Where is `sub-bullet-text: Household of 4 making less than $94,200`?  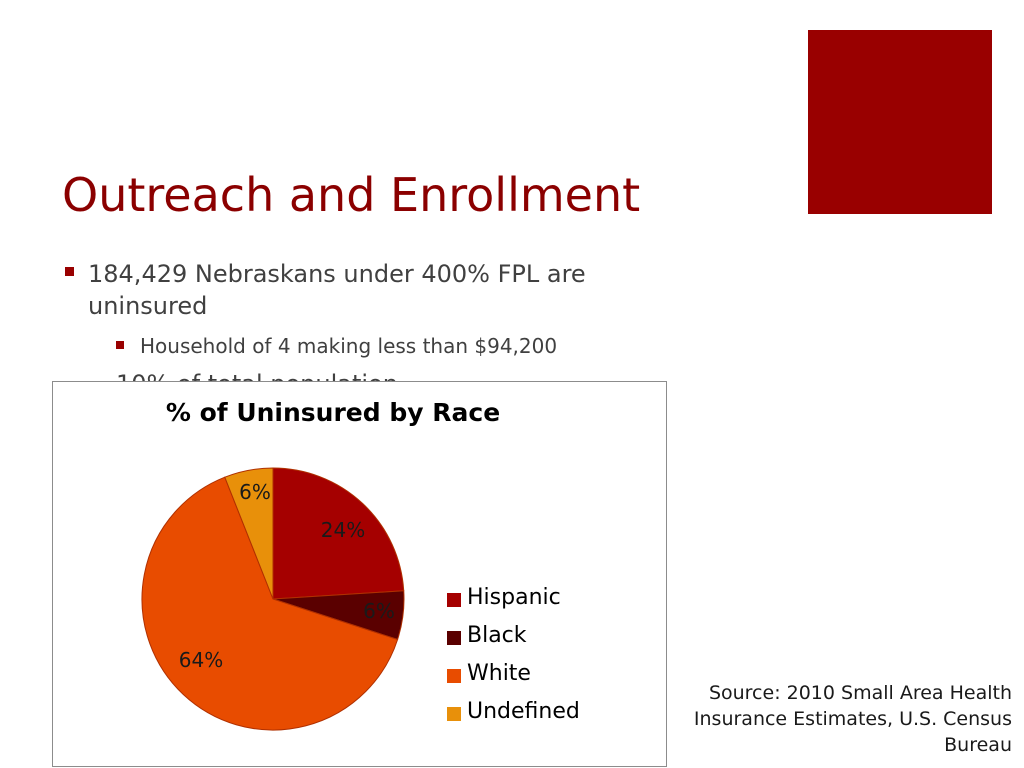 sub-bullet-text: Household of 4 making less than $94,200 is located at coordinates (349, 346).